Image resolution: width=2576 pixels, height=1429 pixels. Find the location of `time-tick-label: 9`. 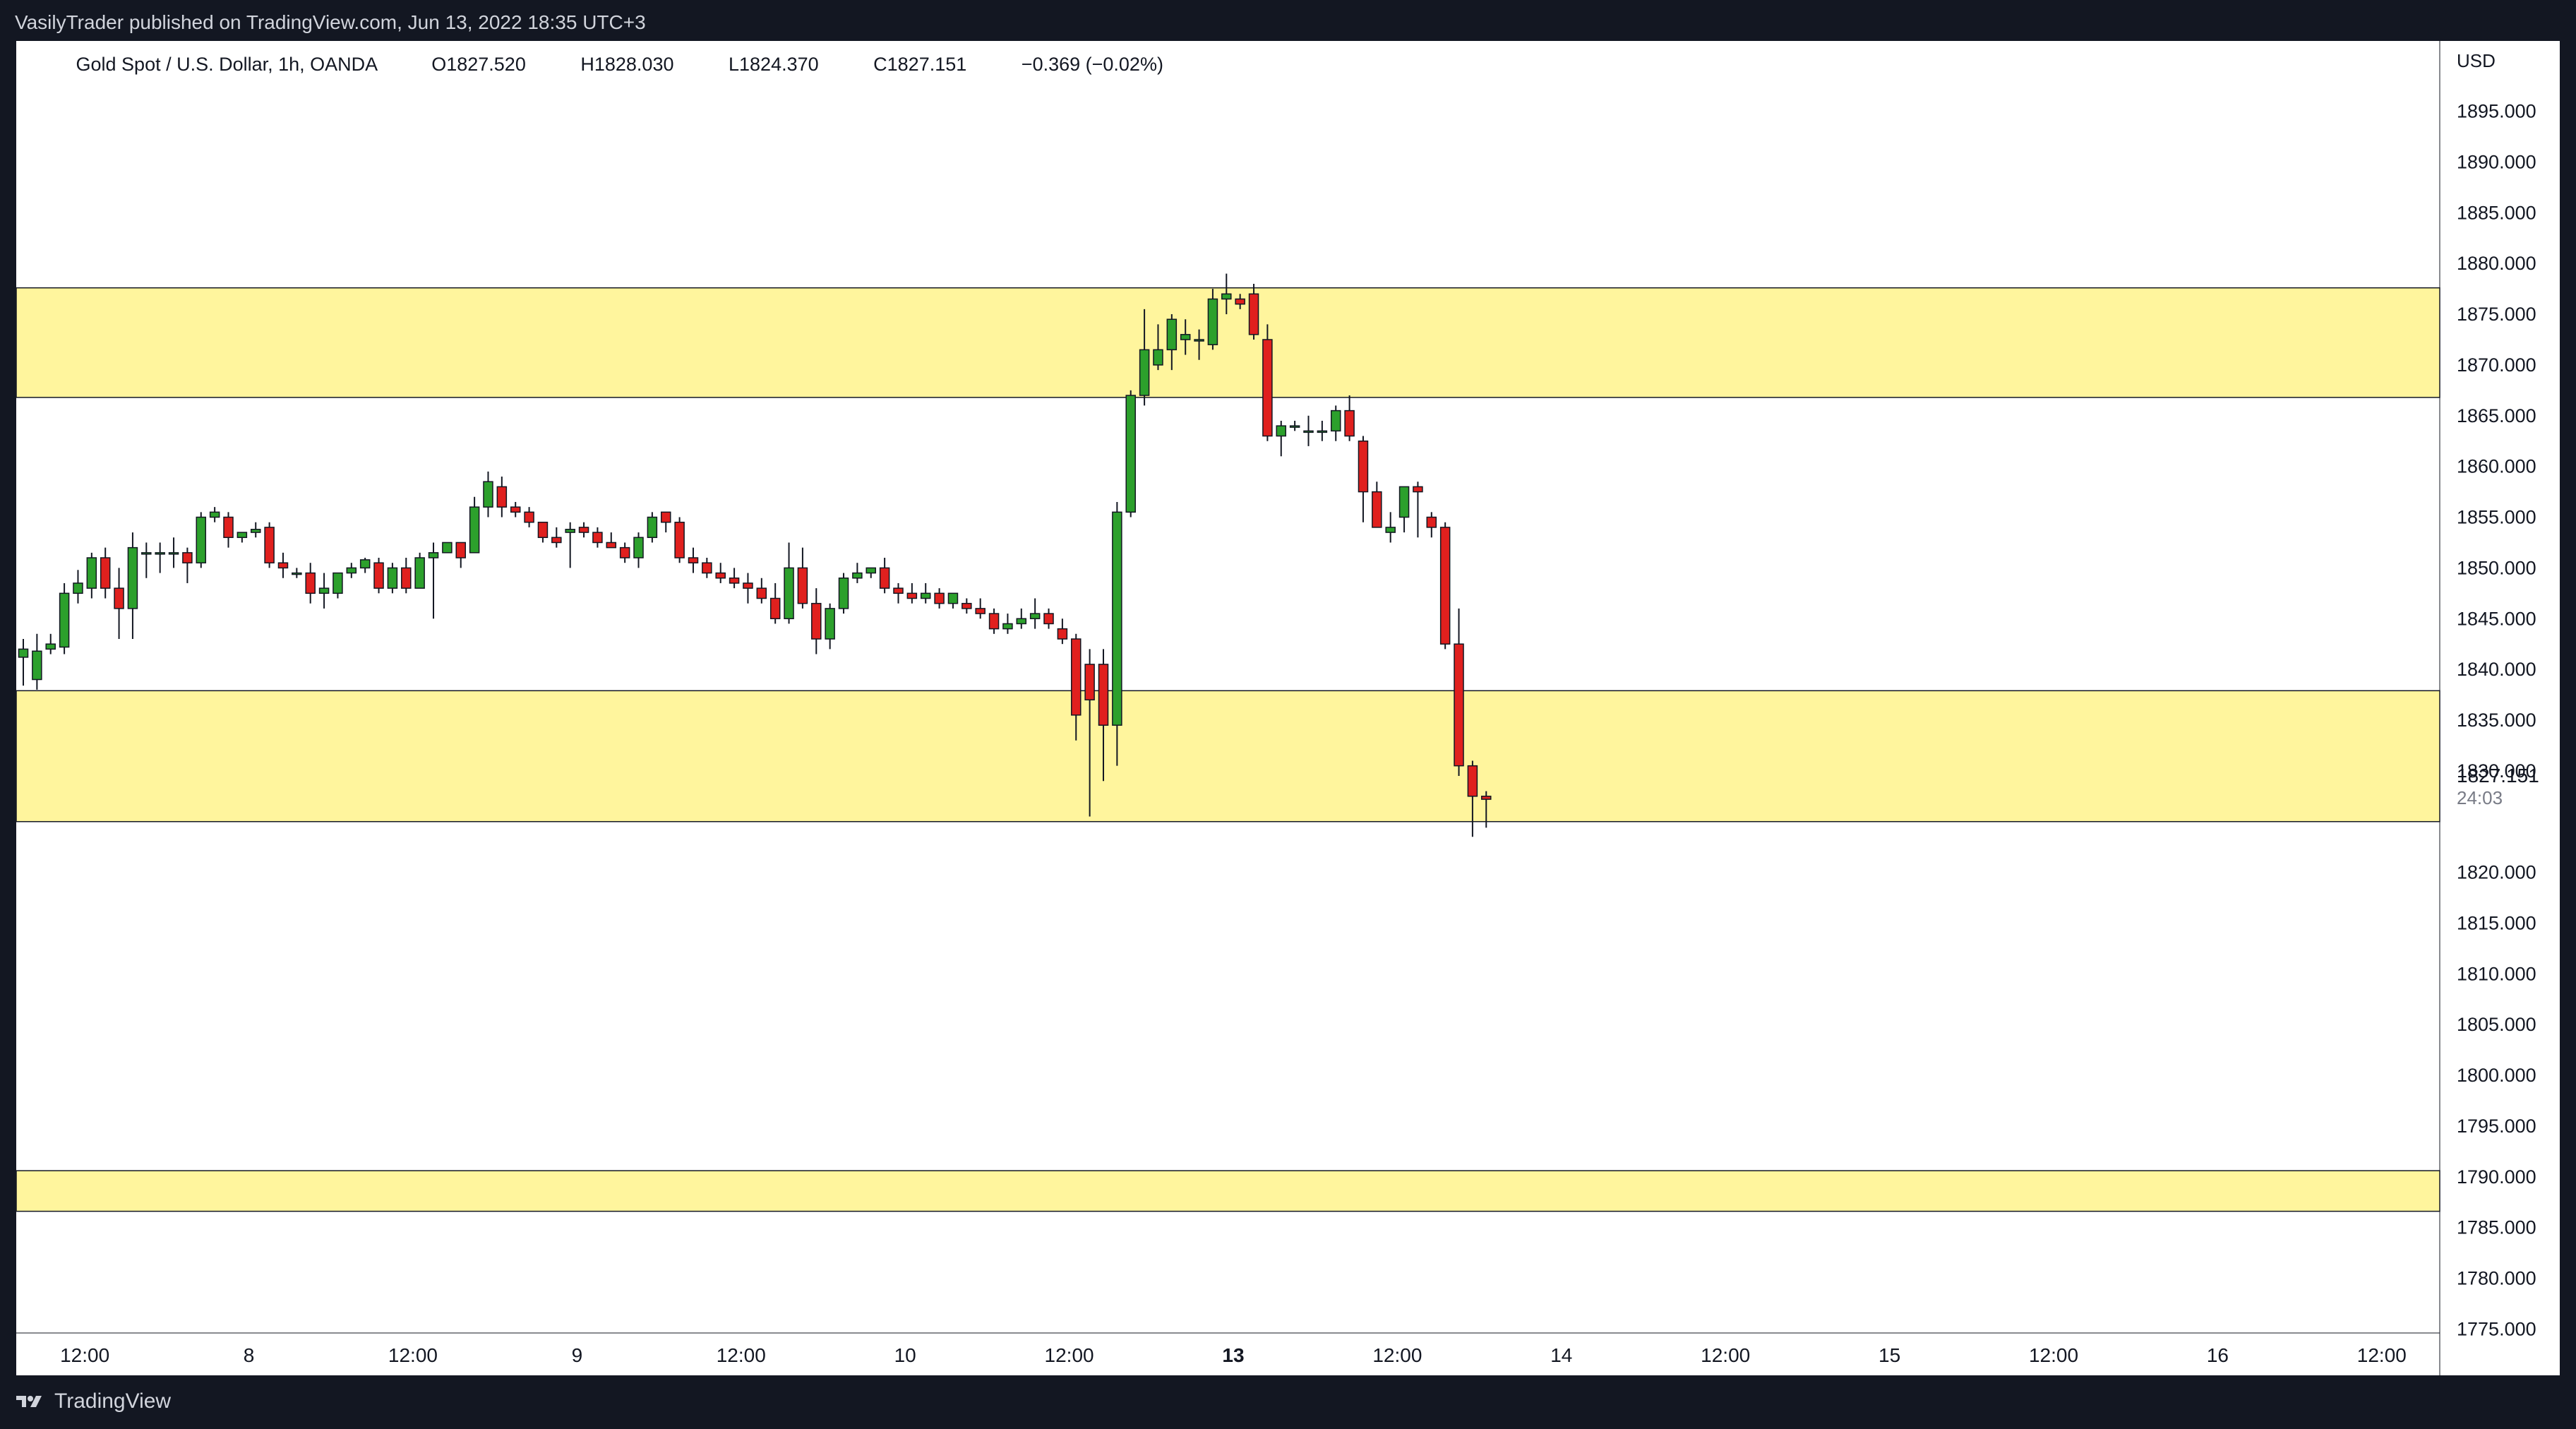

time-tick-label: 9 is located at coordinates (577, 1355).